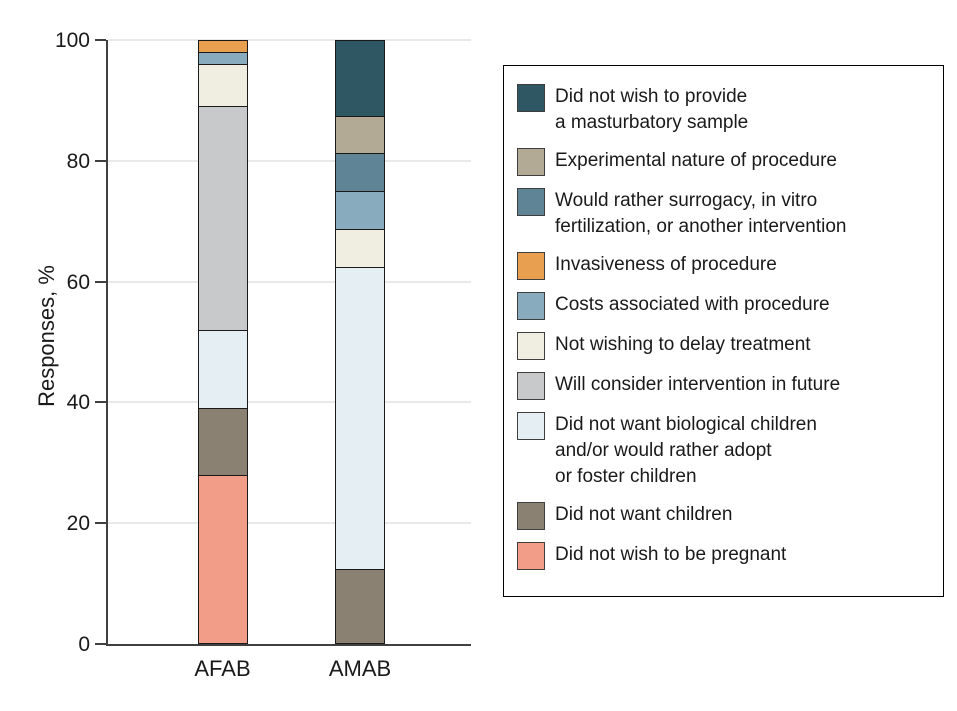 The width and height of the screenshot is (957, 711). I want to click on y-tick-label-40: 40, so click(78, 403).